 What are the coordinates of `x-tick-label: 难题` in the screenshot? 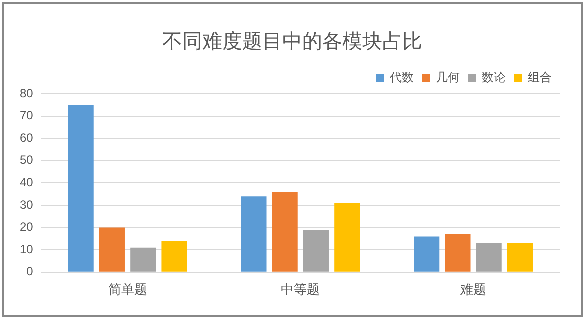 It's located at (473, 289).